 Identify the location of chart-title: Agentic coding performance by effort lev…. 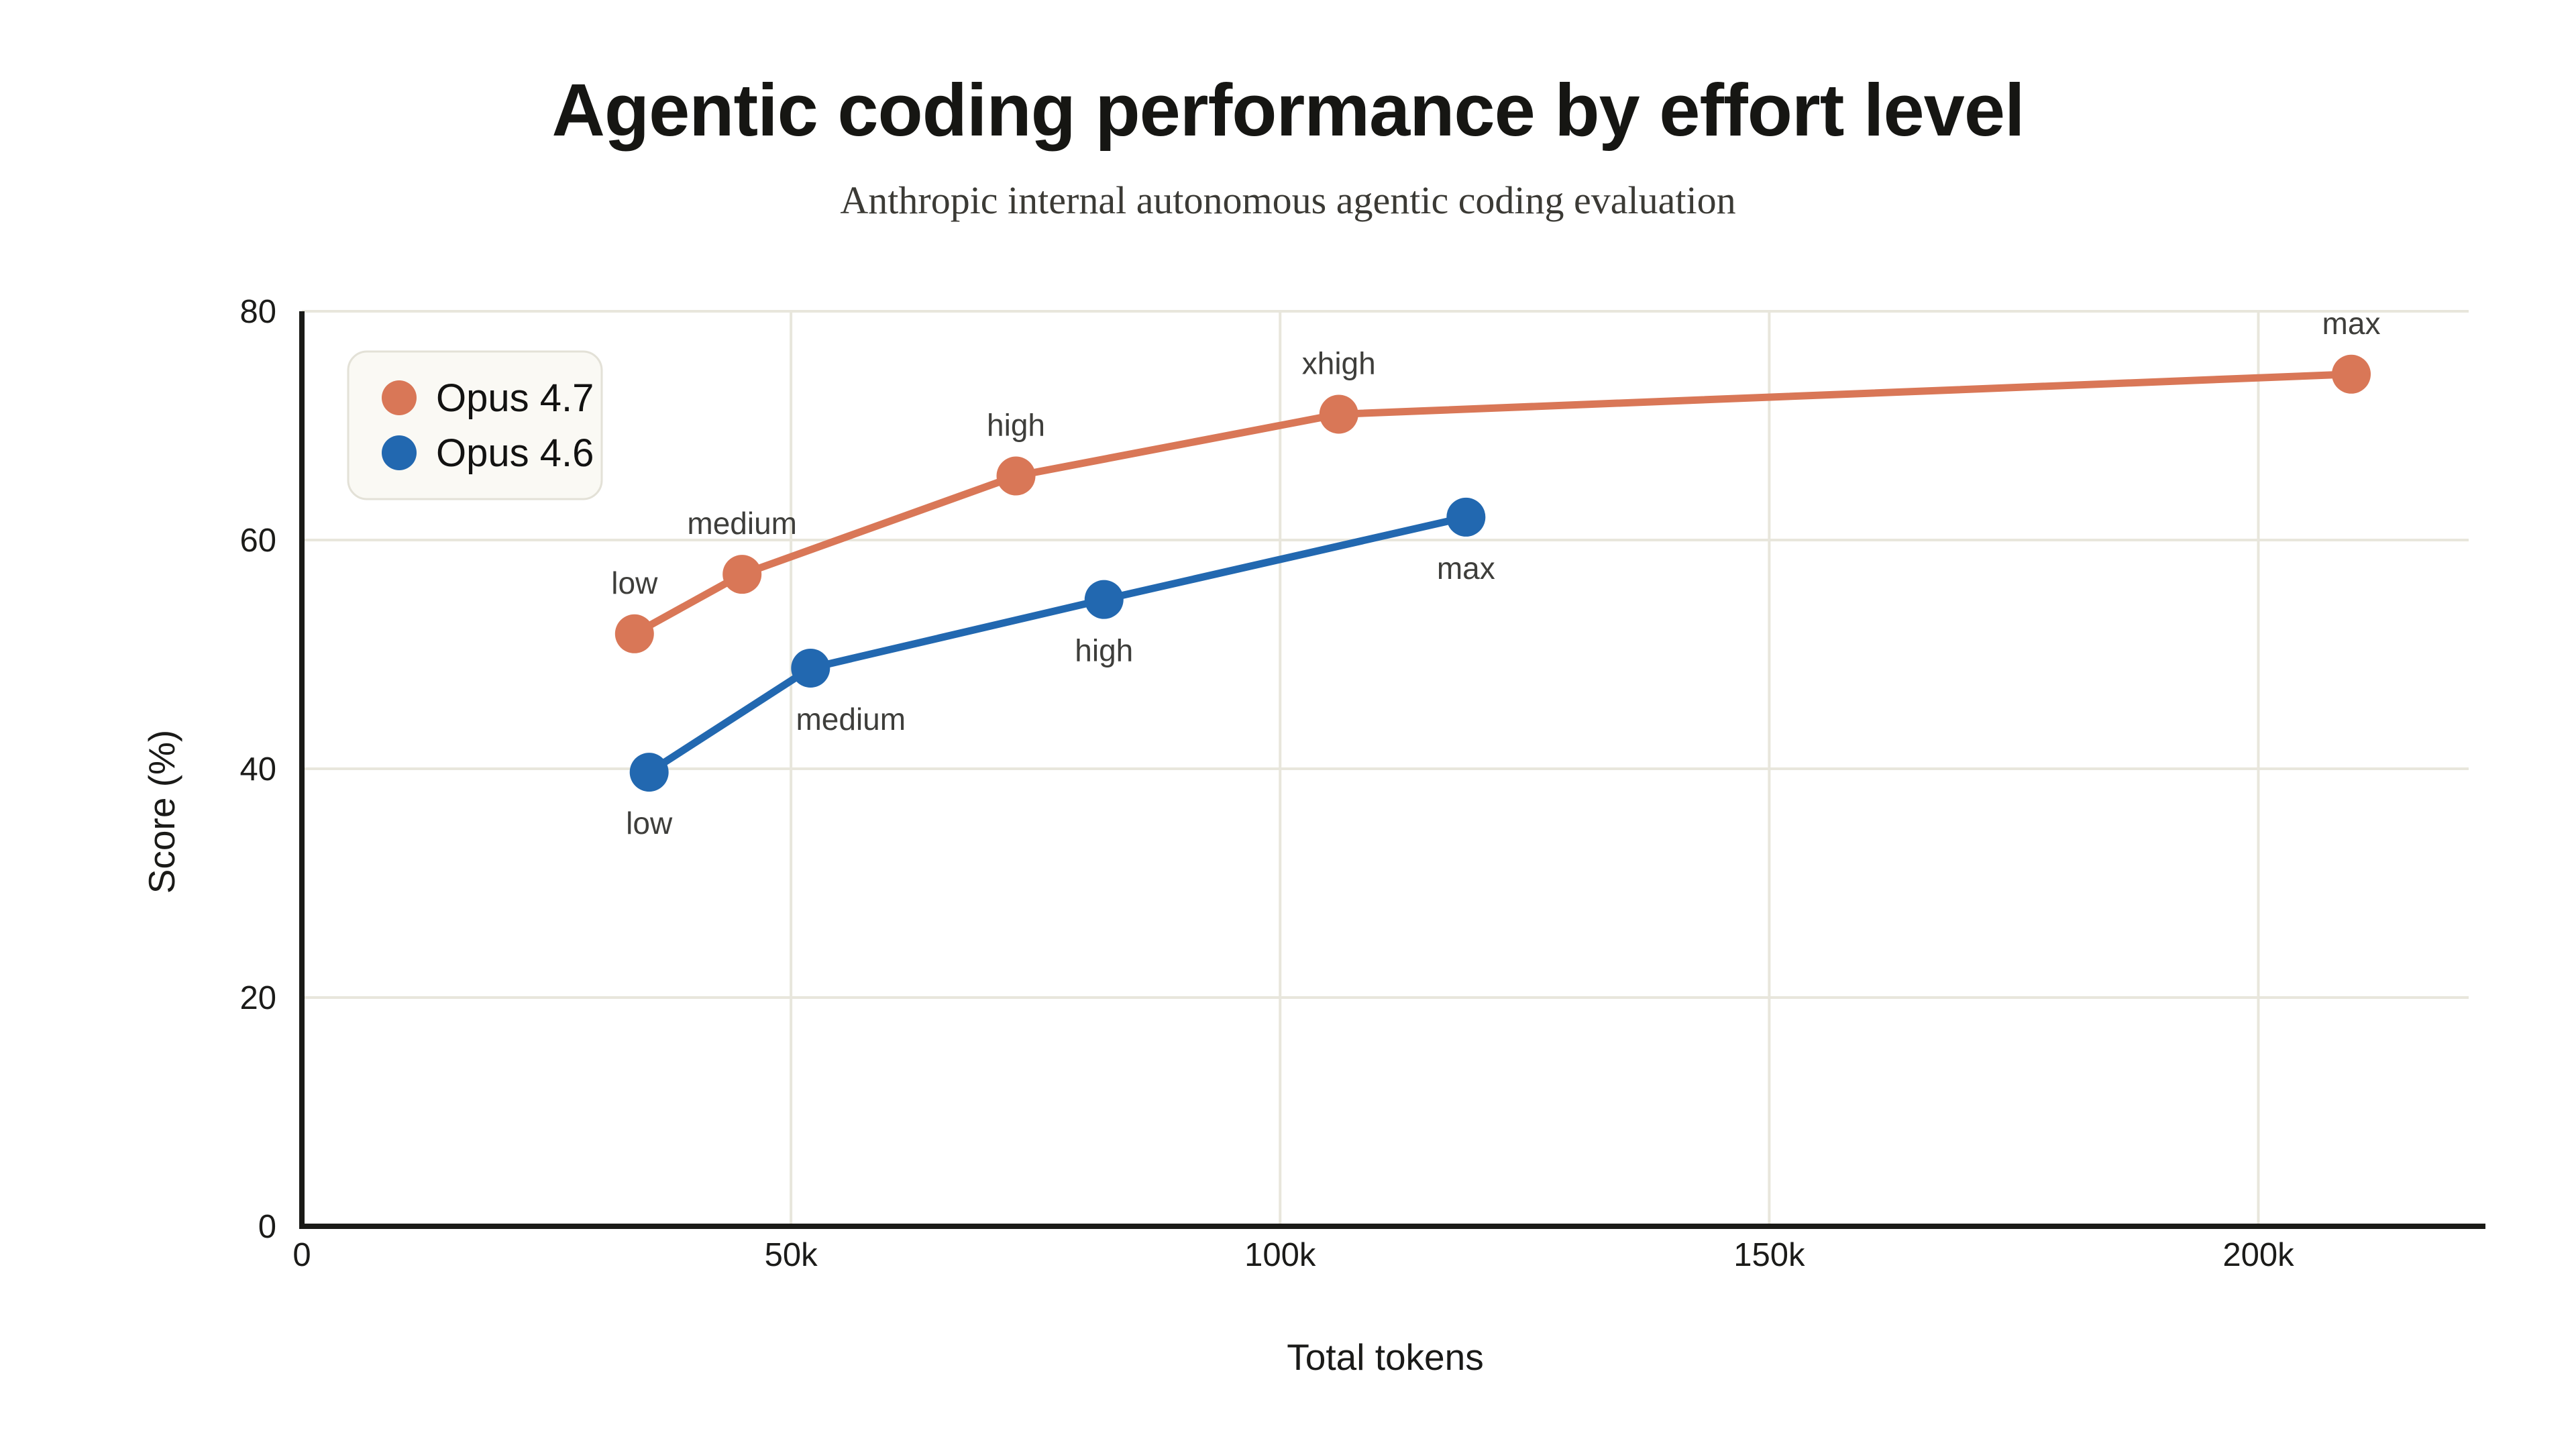
(1287, 110).